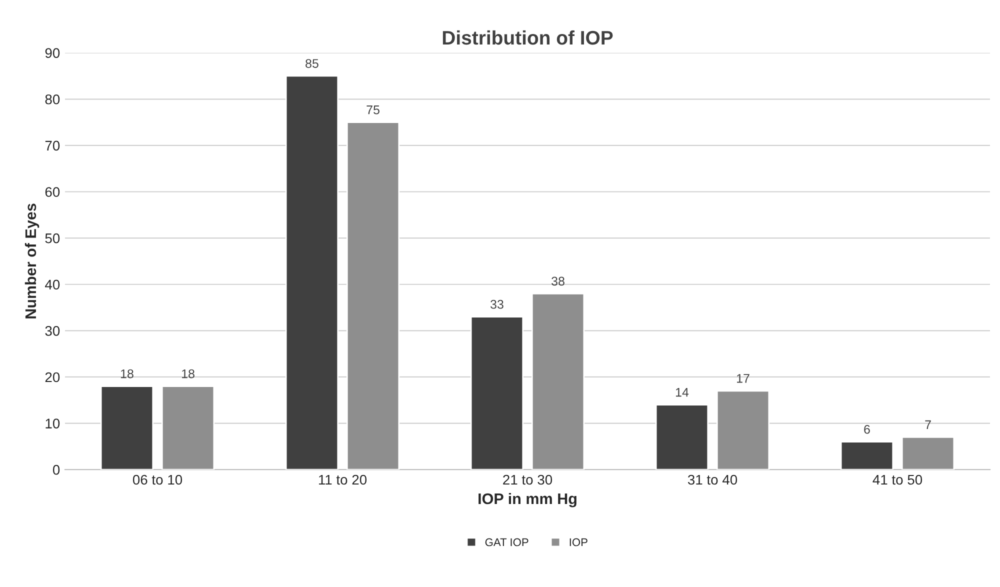  I want to click on x-axis-title: IOP in mm Hg, so click(527, 500).